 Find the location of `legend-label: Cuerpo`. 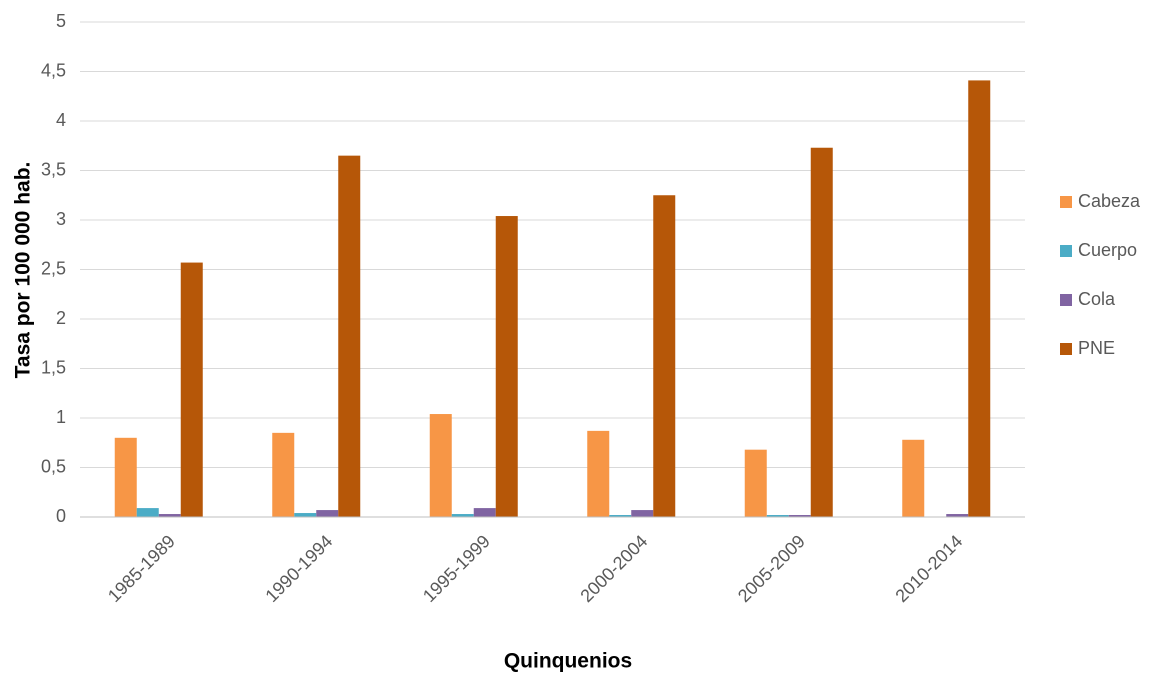

legend-label: Cuerpo is located at coordinates (1107, 250).